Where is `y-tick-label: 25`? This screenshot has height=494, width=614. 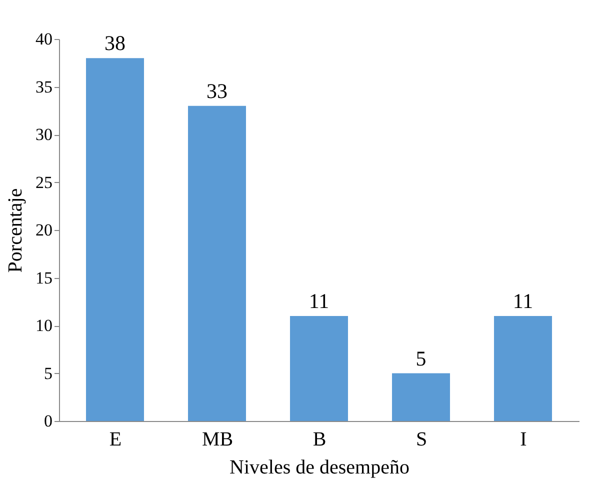
y-tick-label: 25 is located at coordinates (44, 182).